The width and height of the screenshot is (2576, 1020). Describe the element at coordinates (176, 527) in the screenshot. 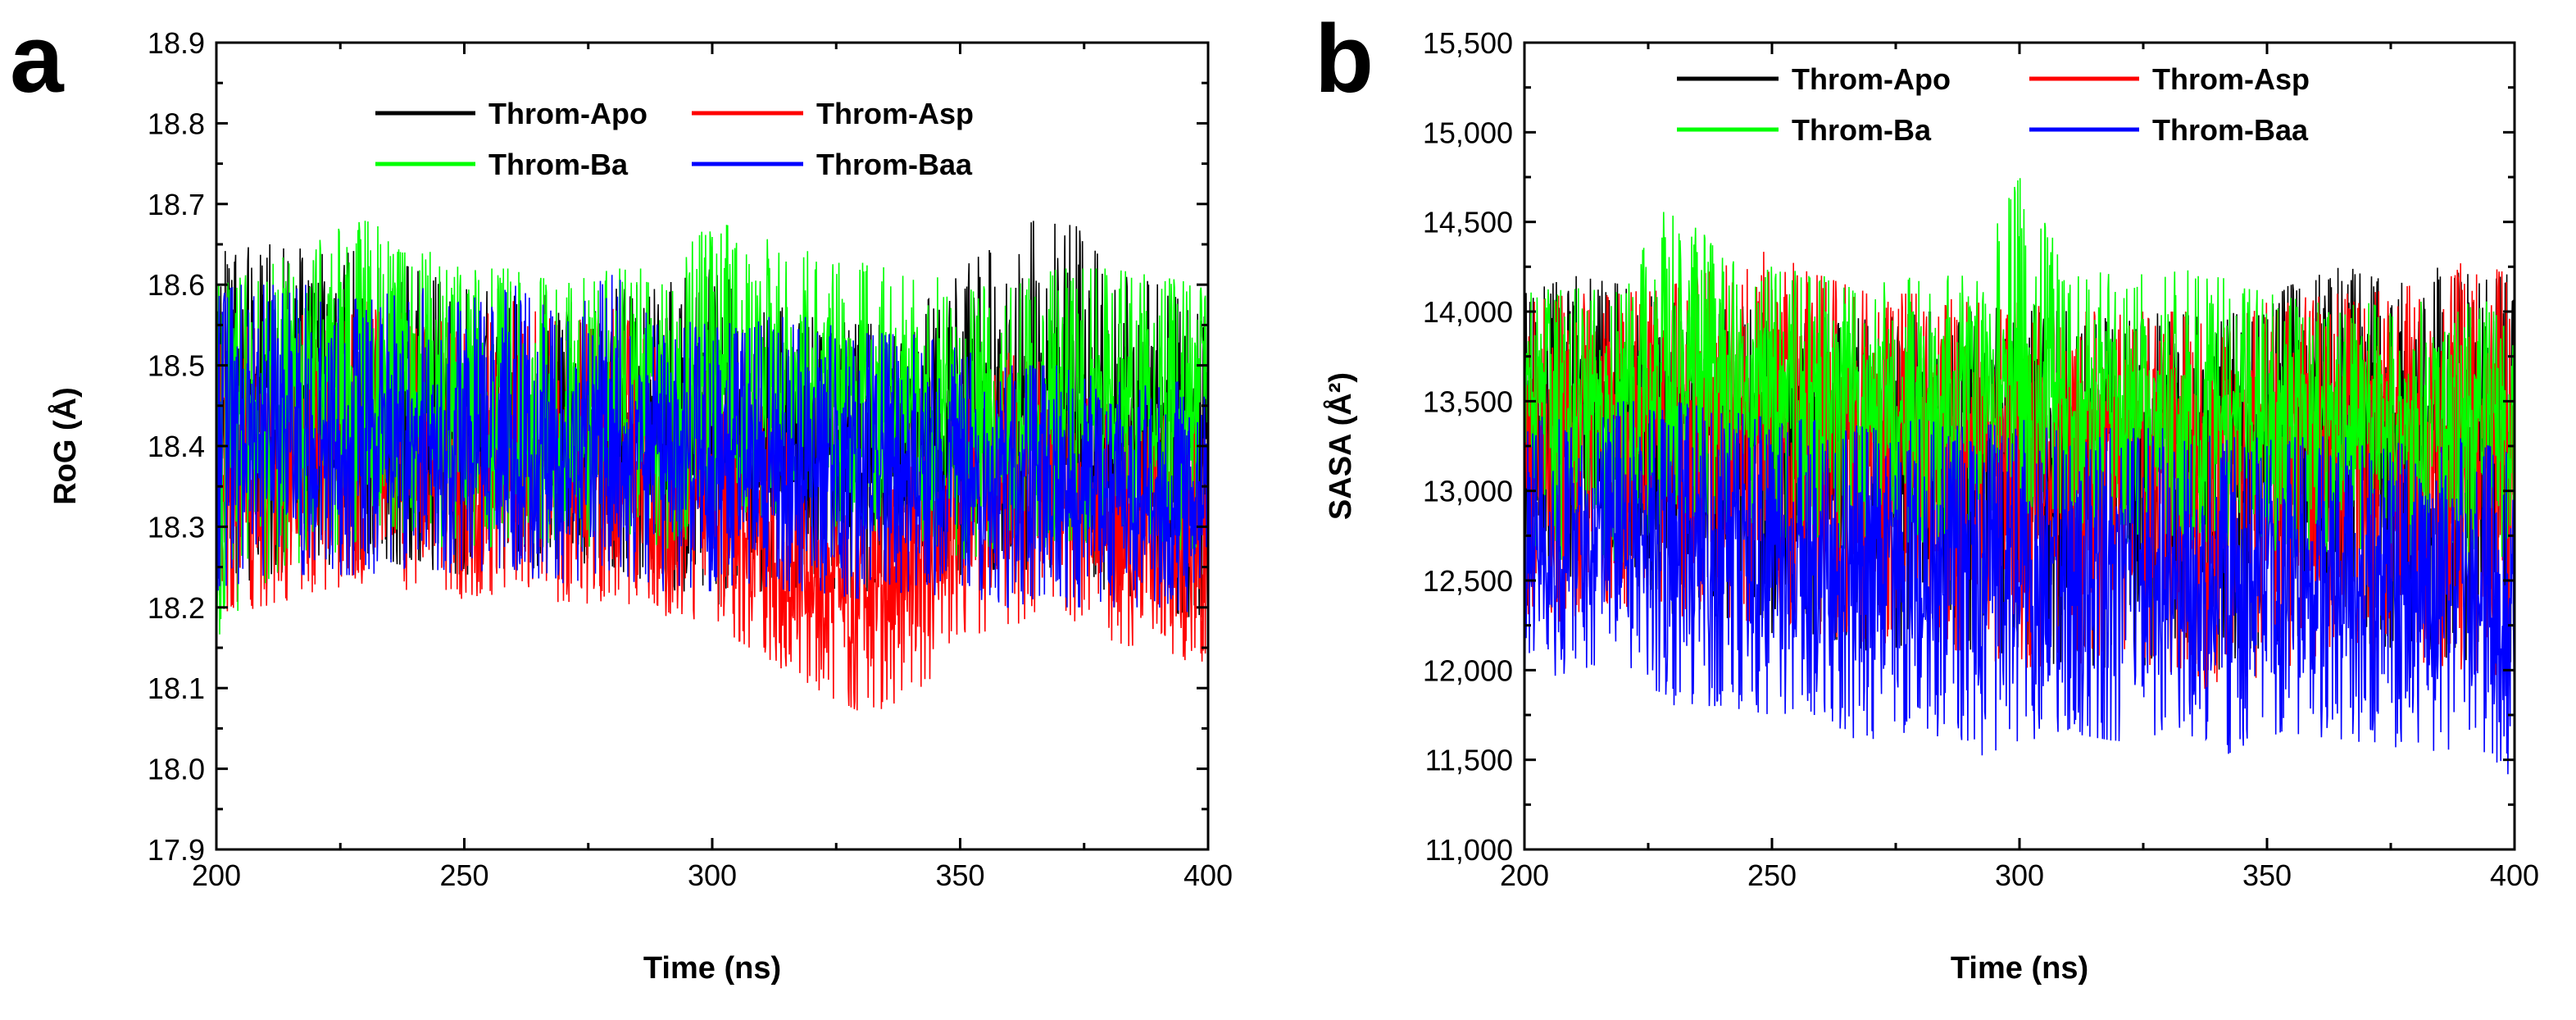

I see `y-tick-label: 18.3` at that location.